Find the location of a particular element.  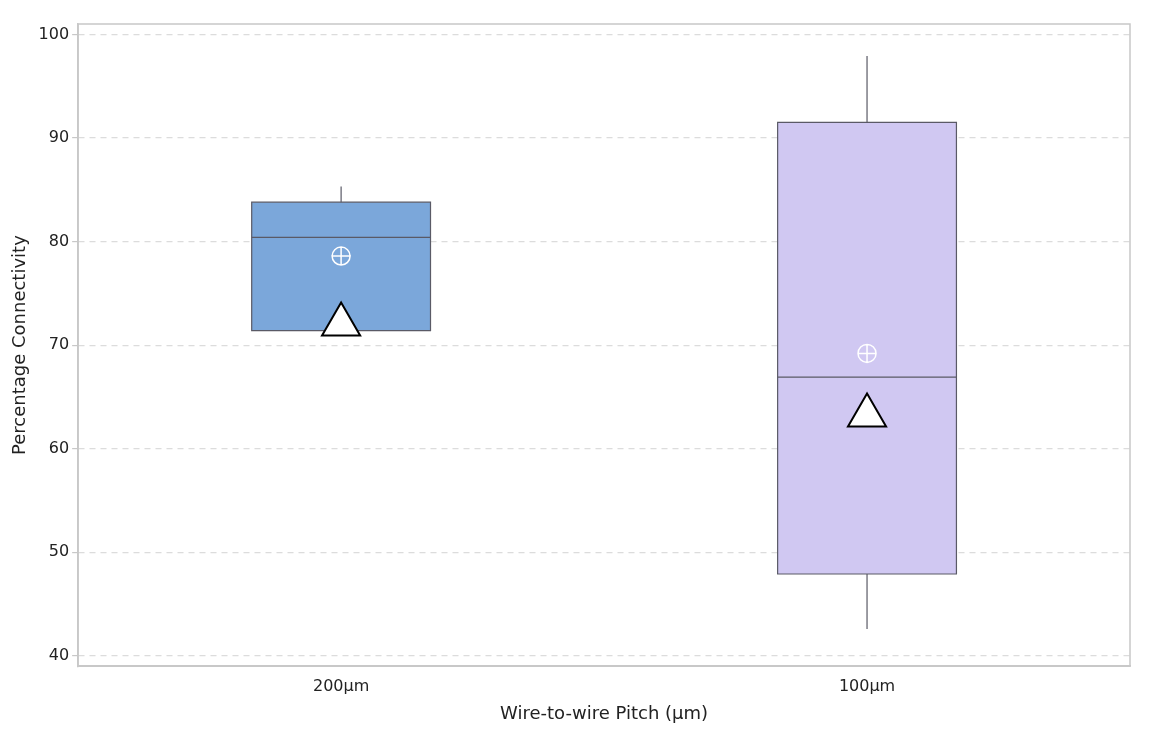

y-axis-title: Percentage Connectivity is located at coordinates (19, 344).